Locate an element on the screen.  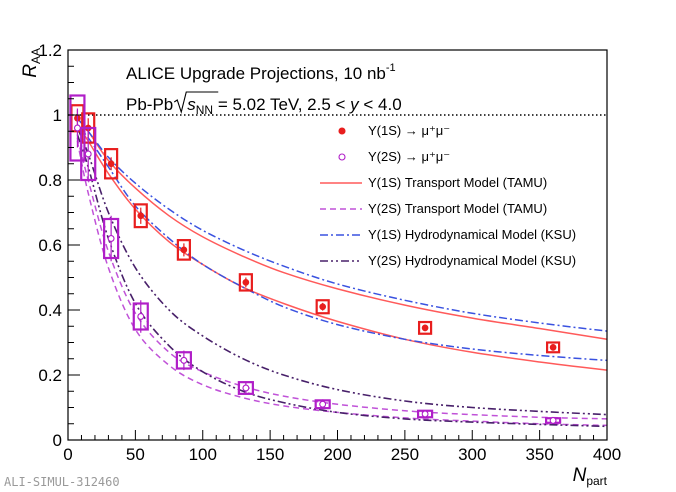
y-axis-title: RAA is located at coordinates (31, 63).